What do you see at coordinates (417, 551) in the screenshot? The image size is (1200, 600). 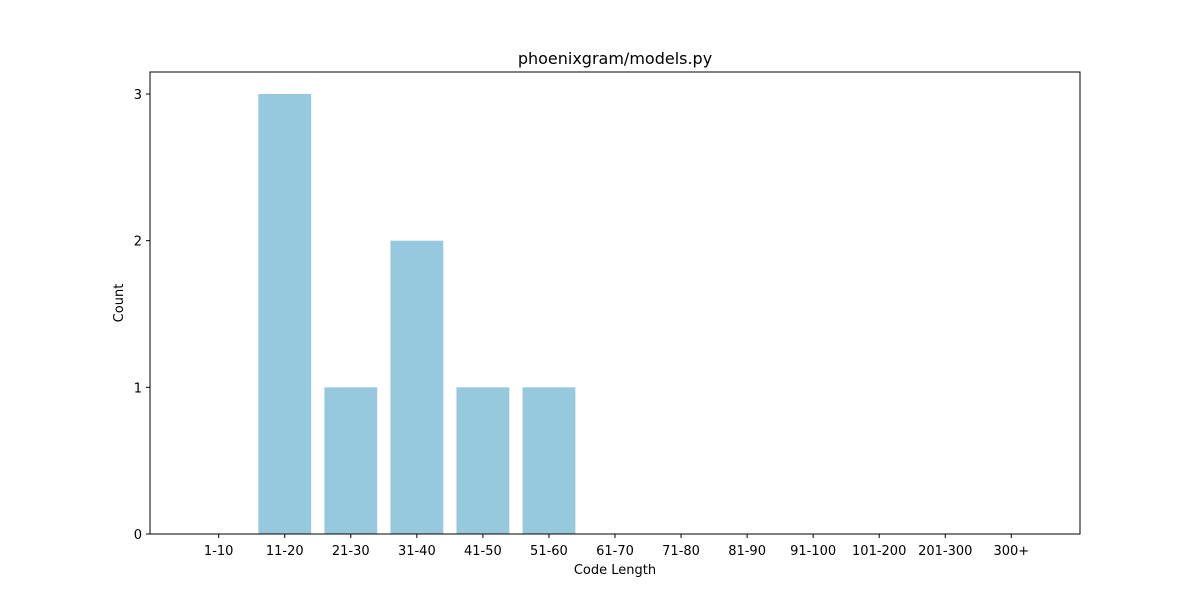 I see `x-tick-label: 31-40` at bounding box center [417, 551].